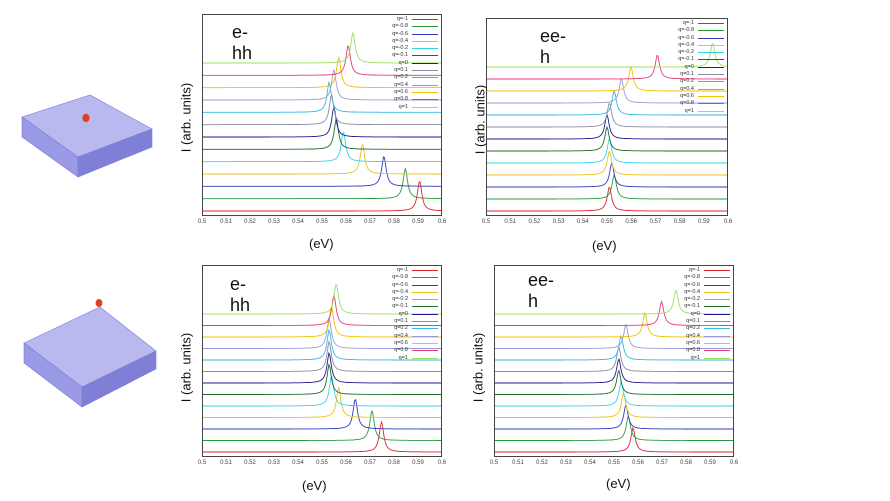 The image size is (890, 501). I want to click on legend-entry: q=-0.6, so click(700, 285).